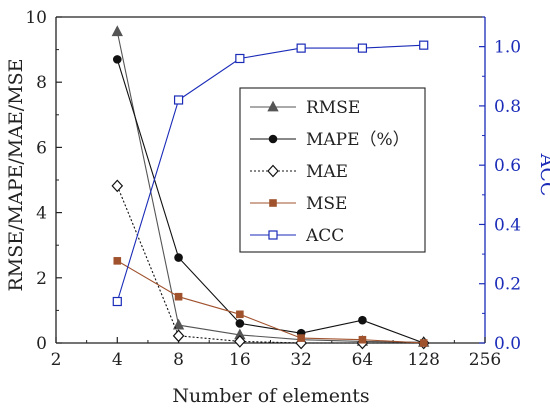 The height and width of the screenshot is (411, 550). I want to click on legend-label: MAE, so click(327, 172).